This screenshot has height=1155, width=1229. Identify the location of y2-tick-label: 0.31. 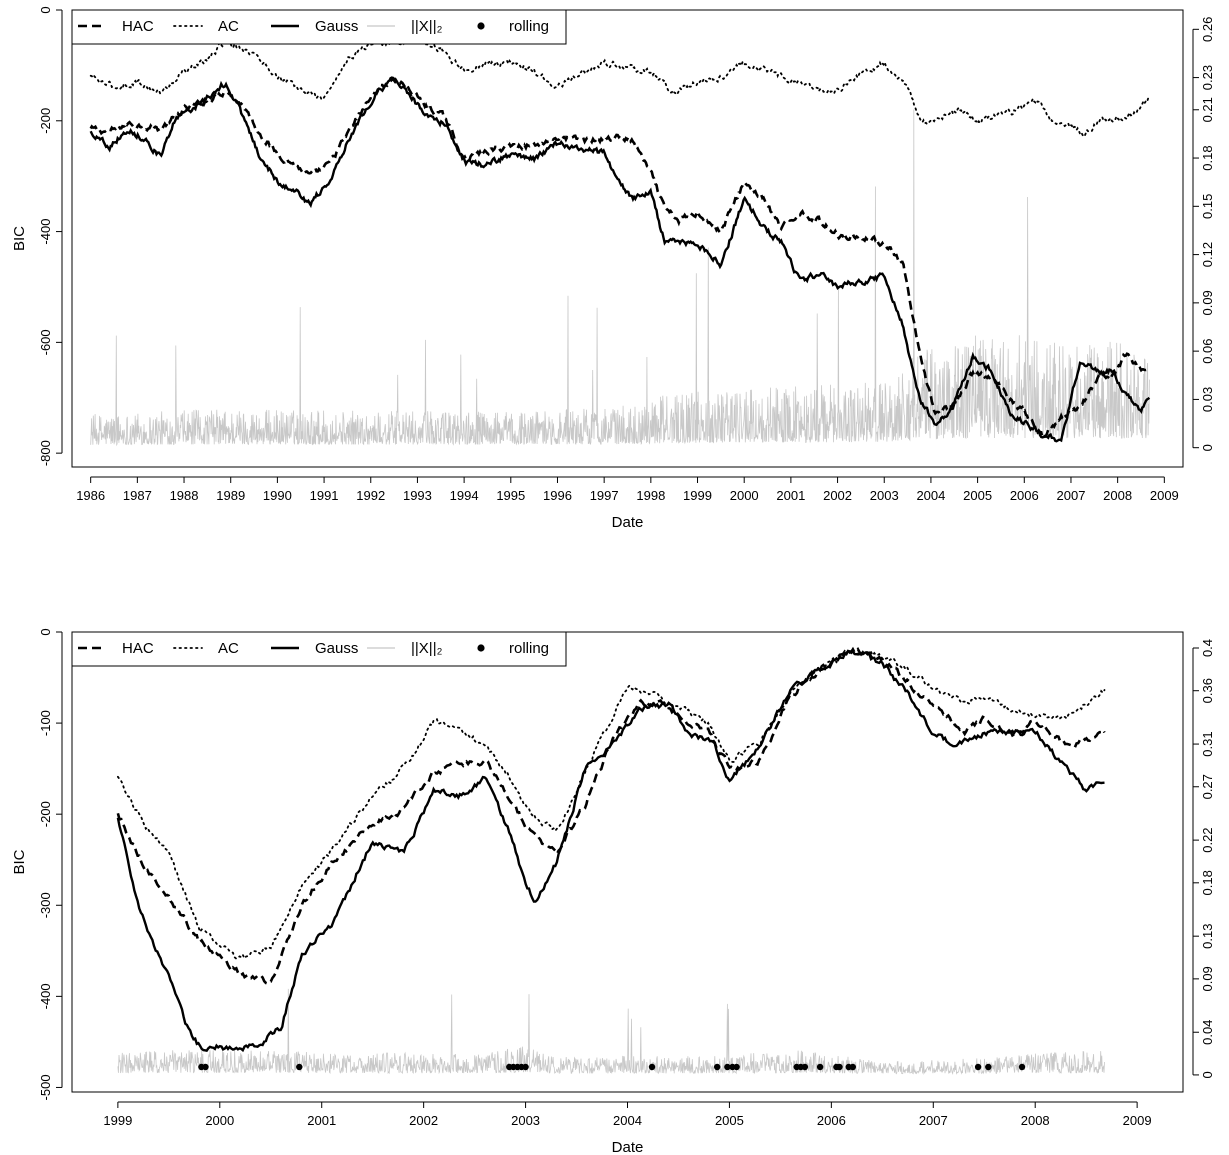
(1207, 743).